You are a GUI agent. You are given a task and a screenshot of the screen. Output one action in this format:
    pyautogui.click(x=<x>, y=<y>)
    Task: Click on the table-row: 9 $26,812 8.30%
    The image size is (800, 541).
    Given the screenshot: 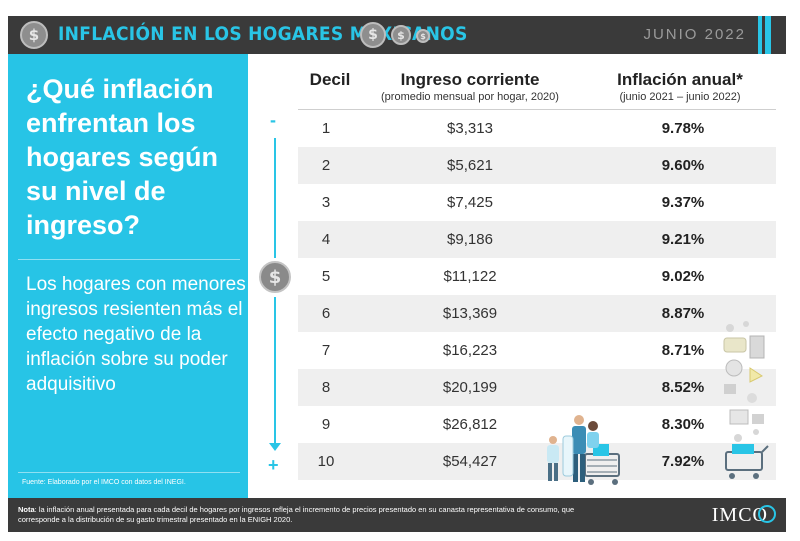 What is the action you would take?
    pyautogui.click(x=537, y=424)
    